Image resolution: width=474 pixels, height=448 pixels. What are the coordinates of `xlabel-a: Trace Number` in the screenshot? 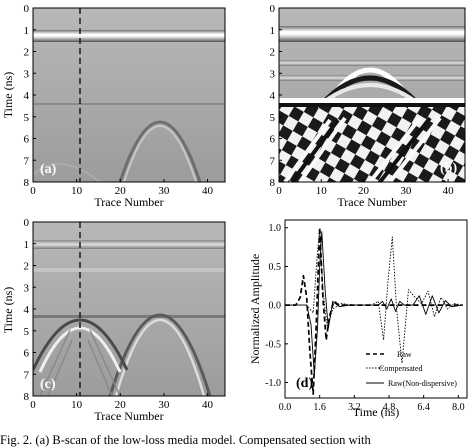 It's located at (128, 202).